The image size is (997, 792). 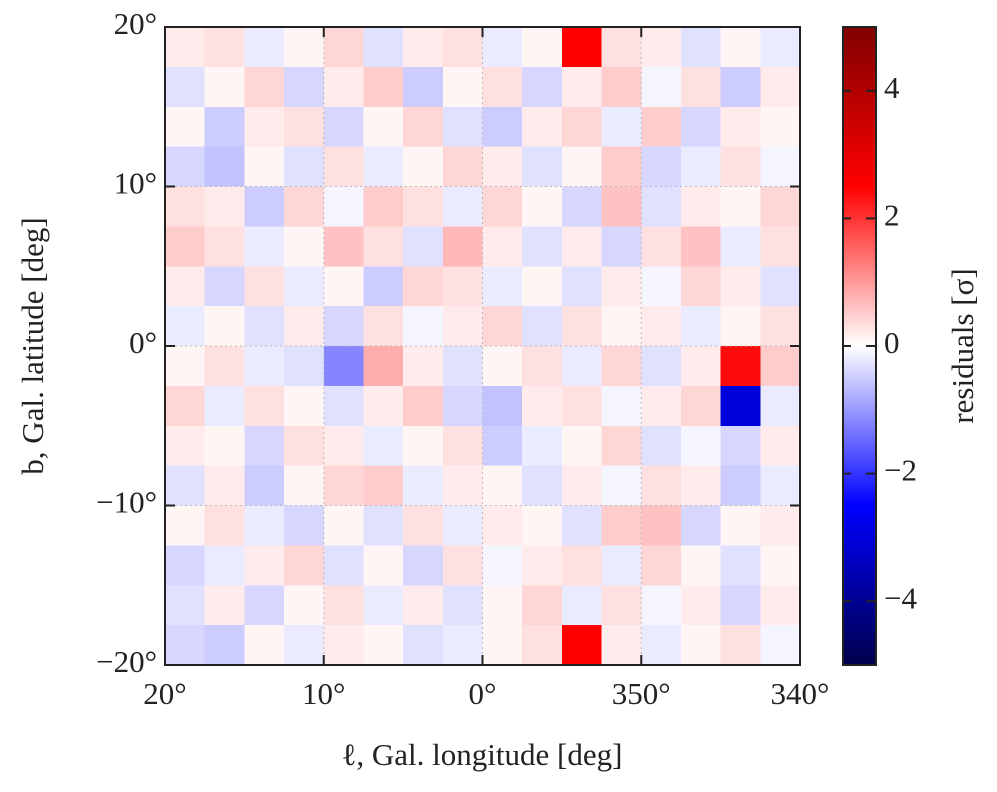 What do you see at coordinates (126, 502) in the screenshot?
I see `y-tick-label: −10°` at bounding box center [126, 502].